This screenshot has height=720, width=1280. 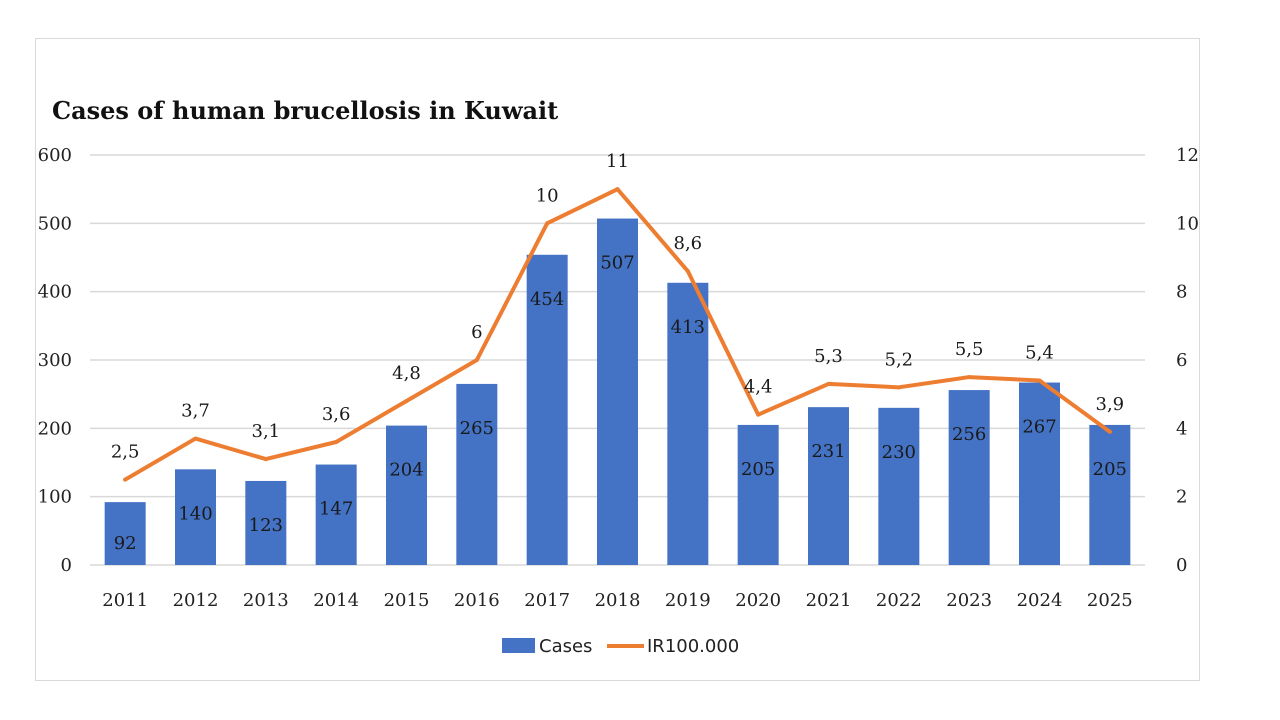 I want to click on y-left-tick-label: 300, so click(x=55, y=360).